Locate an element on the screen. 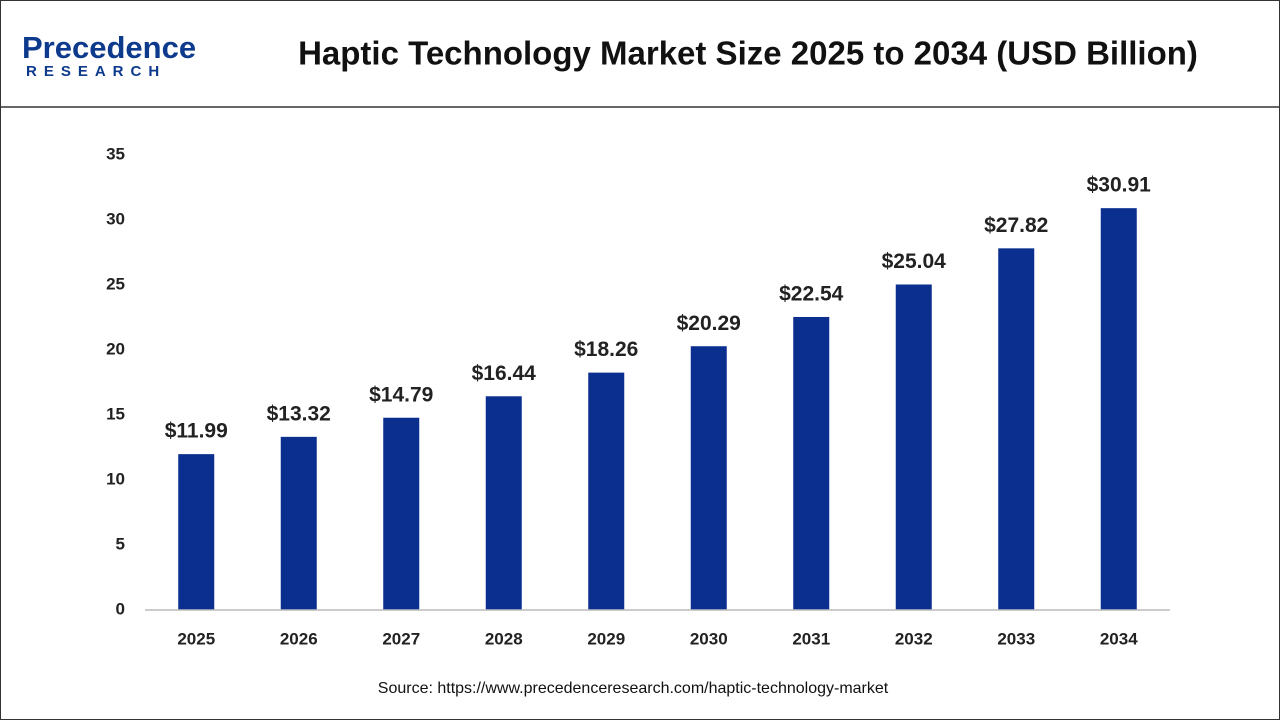 The height and width of the screenshot is (720, 1280). x-tick-label: 2028 is located at coordinates (504, 638).